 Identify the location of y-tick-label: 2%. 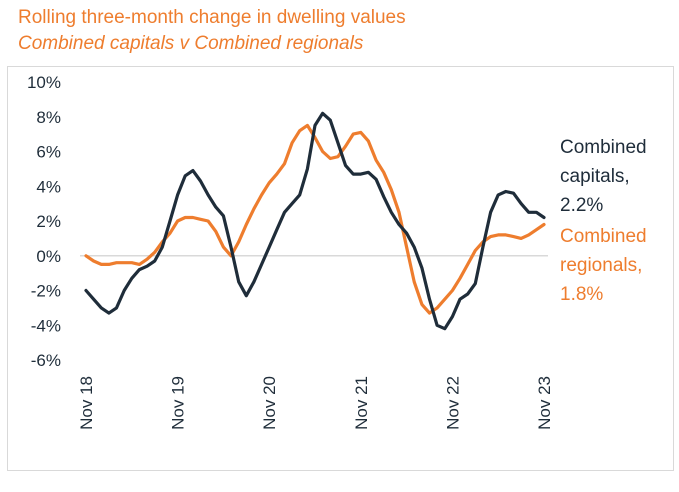
(48, 221).